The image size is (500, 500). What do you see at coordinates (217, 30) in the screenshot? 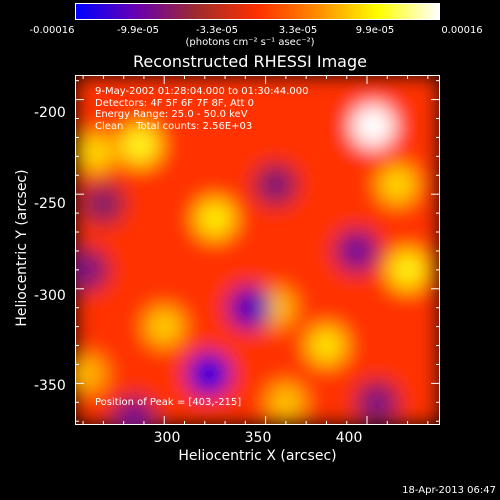
I see `colorbar-tick: -3.3e-05` at bounding box center [217, 30].